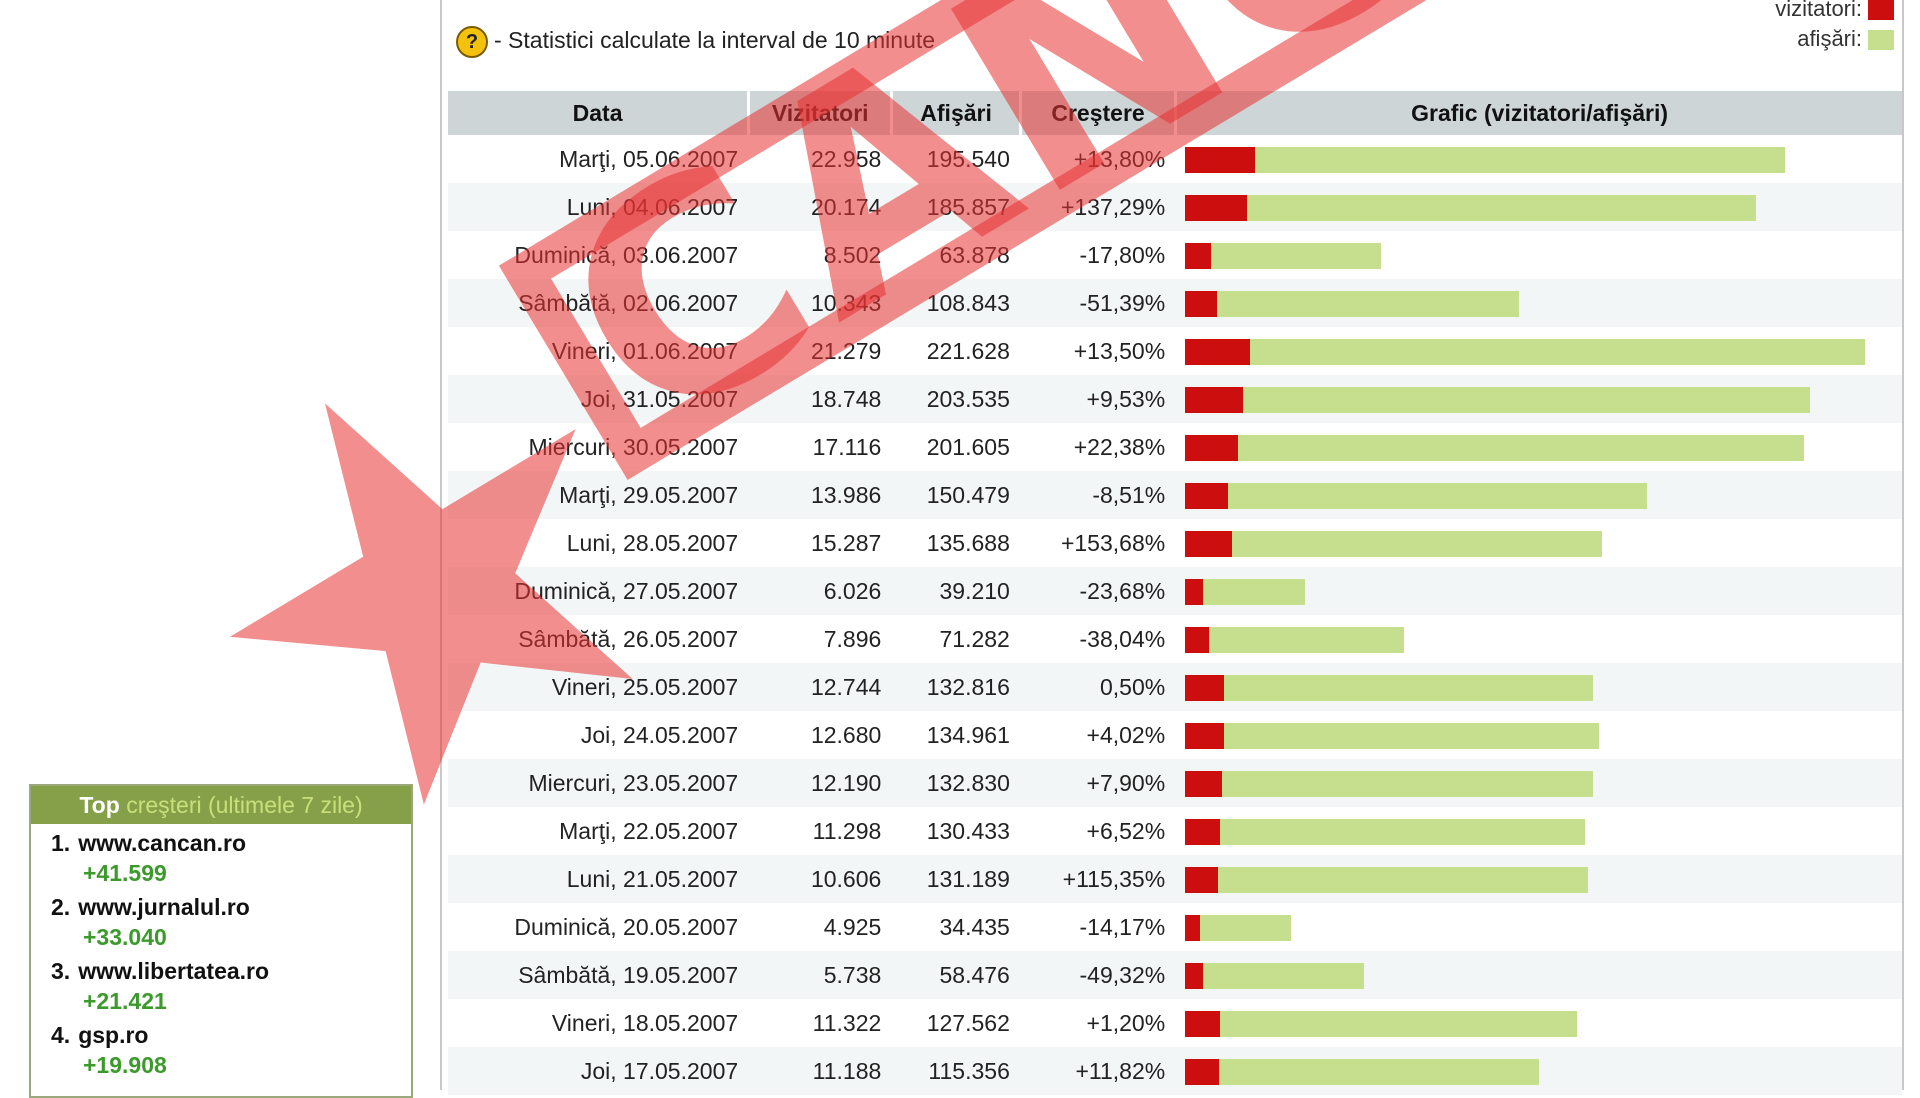 This screenshot has height=1098, width=1920. What do you see at coordinates (846, 350) in the screenshot?
I see `cell-vizitatori: 21.279` at bounding box center [846, 350].